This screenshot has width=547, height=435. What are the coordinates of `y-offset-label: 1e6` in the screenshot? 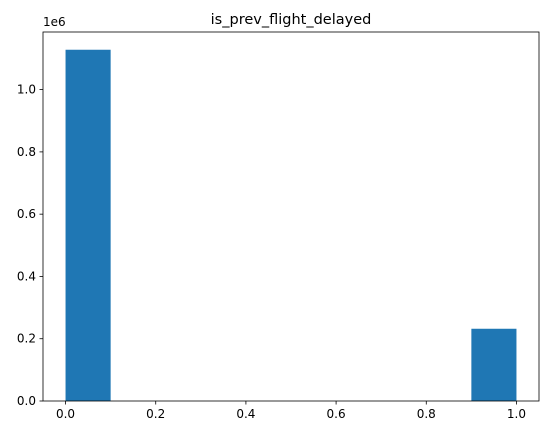 It's located at (54, 22).